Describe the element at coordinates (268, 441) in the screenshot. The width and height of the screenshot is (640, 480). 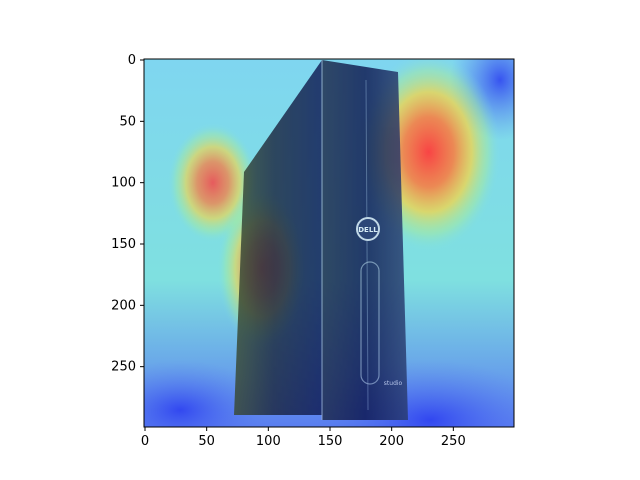
I see `x-tick-label: 100` at that location.